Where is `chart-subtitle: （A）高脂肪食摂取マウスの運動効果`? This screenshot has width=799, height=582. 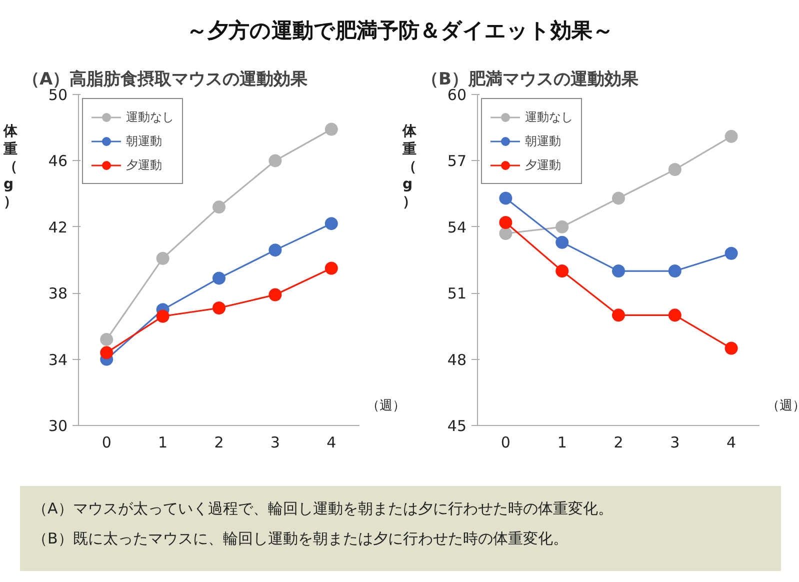 chart-subtitle: （A）高脂肪食摂取マウスの運動効果 is located at coordinates (165, 80).